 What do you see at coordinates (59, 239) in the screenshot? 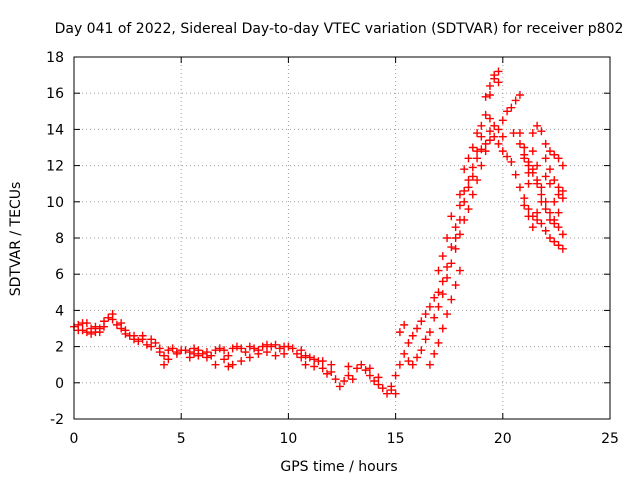
I see `y-tick-label: 8` at bounding box center [59, 239].